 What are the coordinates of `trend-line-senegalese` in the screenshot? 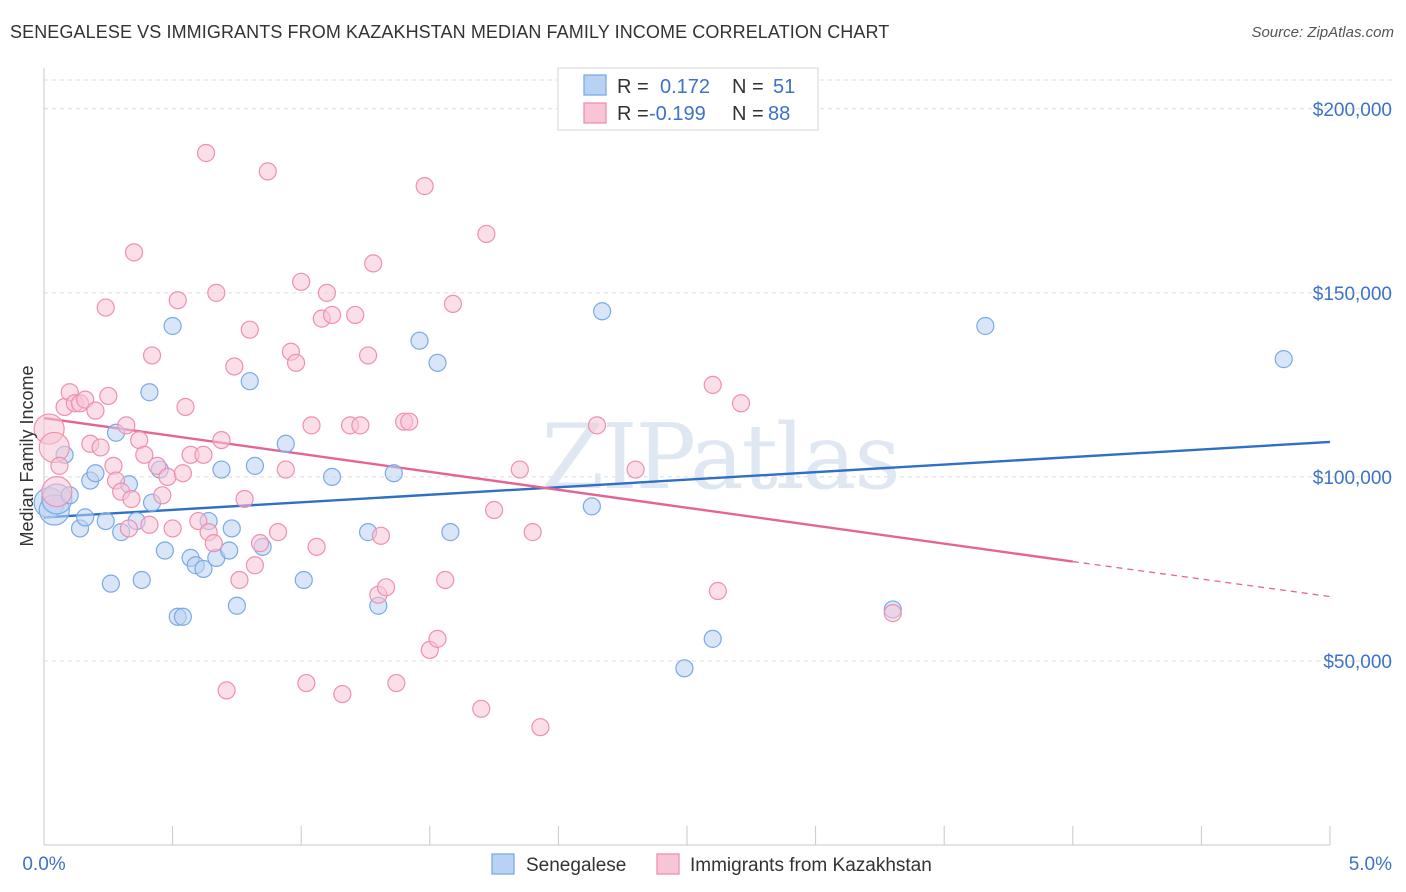 It's located at (687, 479).